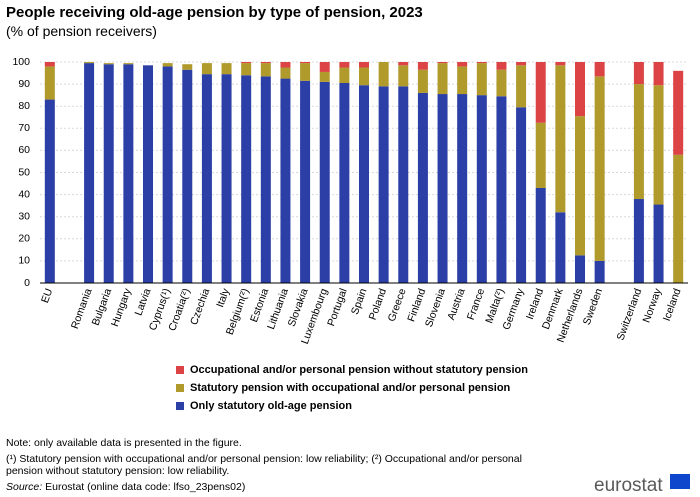 Image resolution: width=700 pixels, height=497 pixels. I want to click on x-tick-label: Spain, so click(359, 301).